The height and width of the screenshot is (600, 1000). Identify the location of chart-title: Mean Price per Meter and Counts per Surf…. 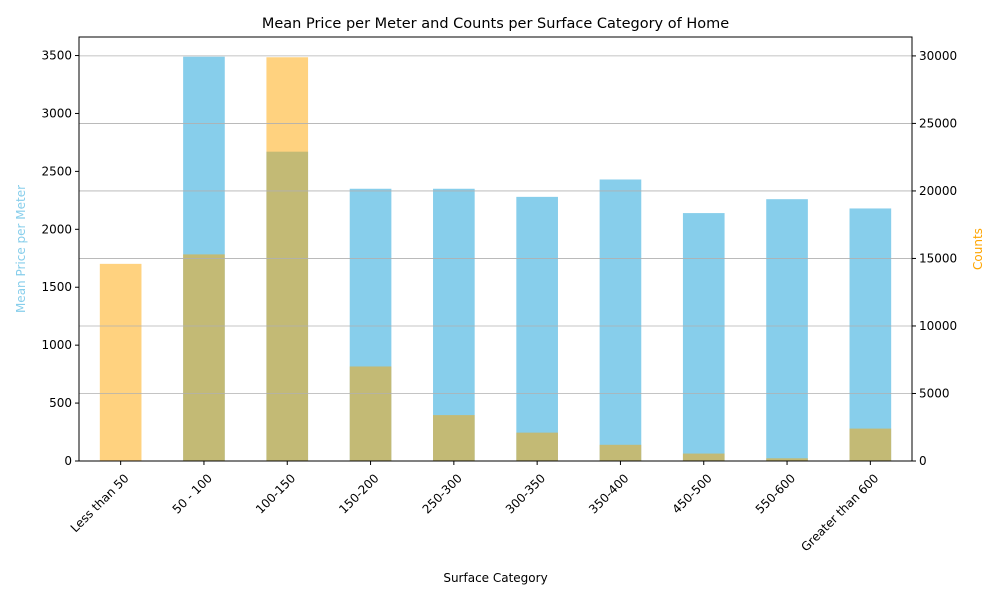
(495, 24).